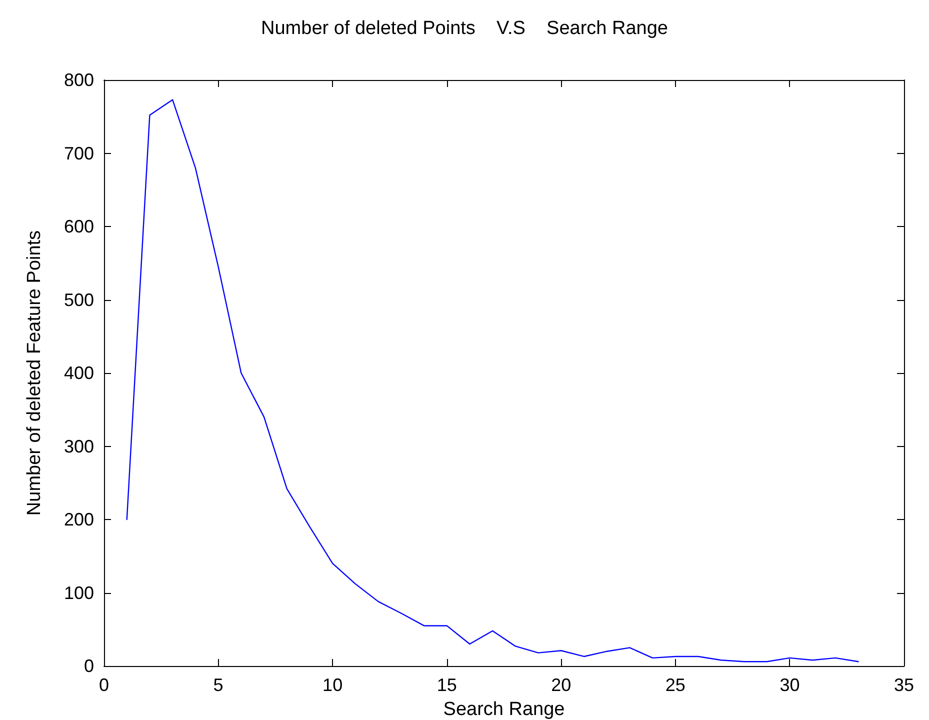  I want to click on y-tick-label: 0, so click(89, 666).